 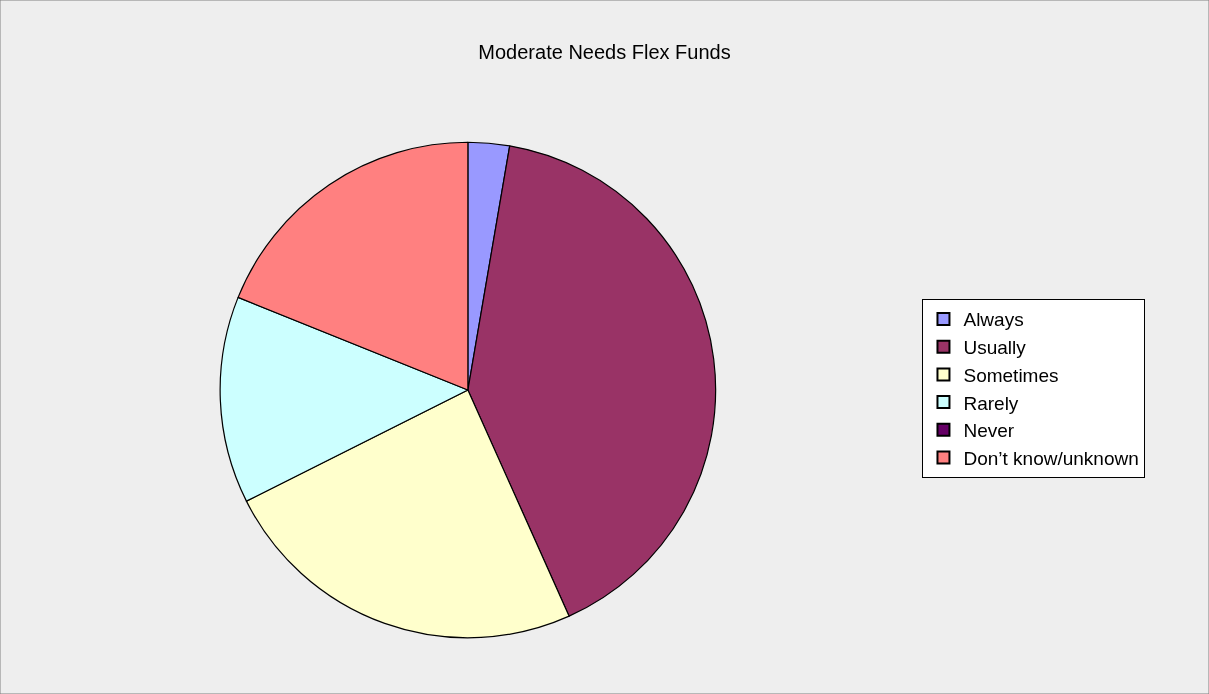 I want to click on legend-label: Rarely, so click(x=991, y=403).